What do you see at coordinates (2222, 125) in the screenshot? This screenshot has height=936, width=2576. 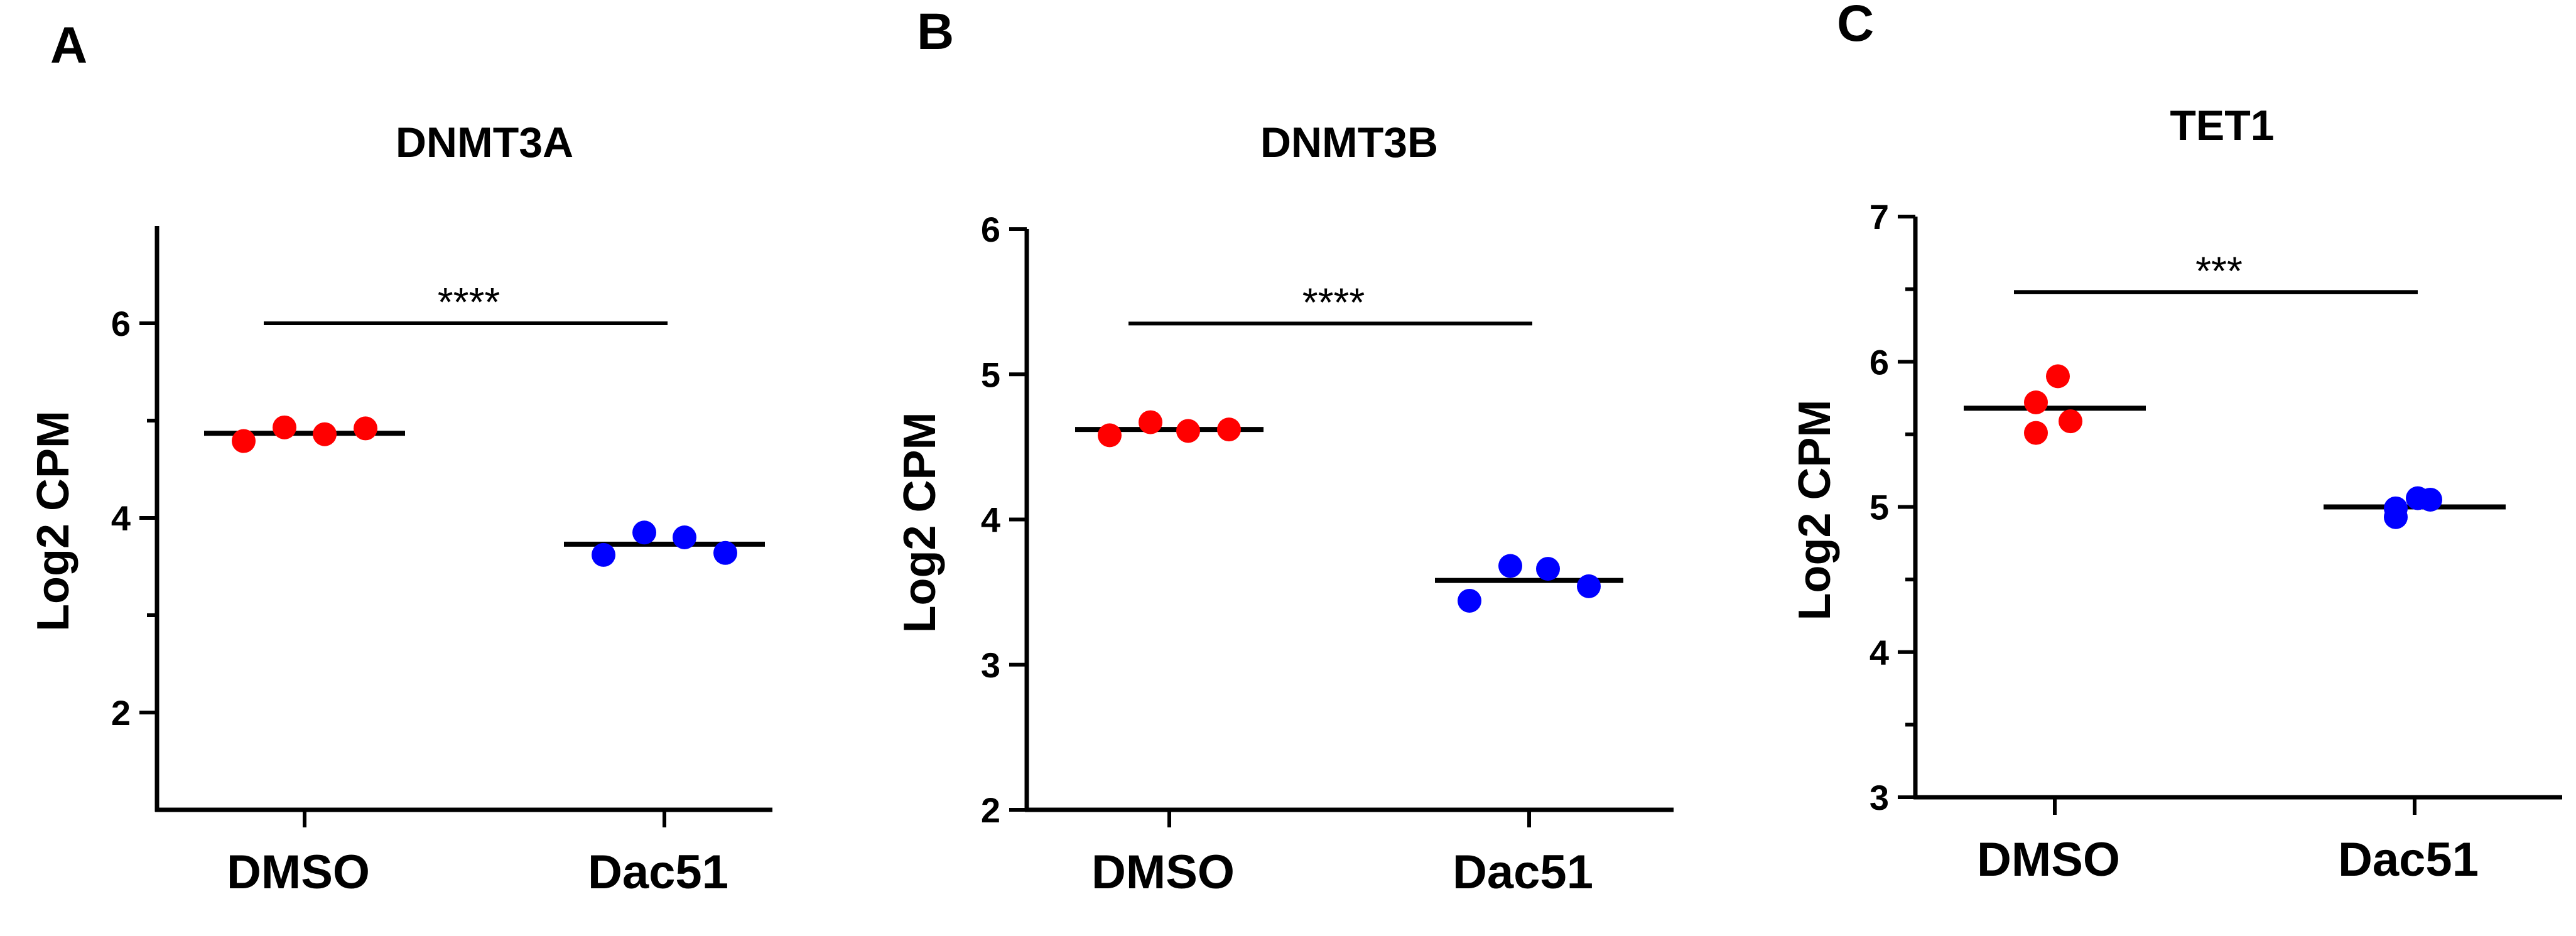 I see `chart-title: TET1` at bounding box center [2222, 125].